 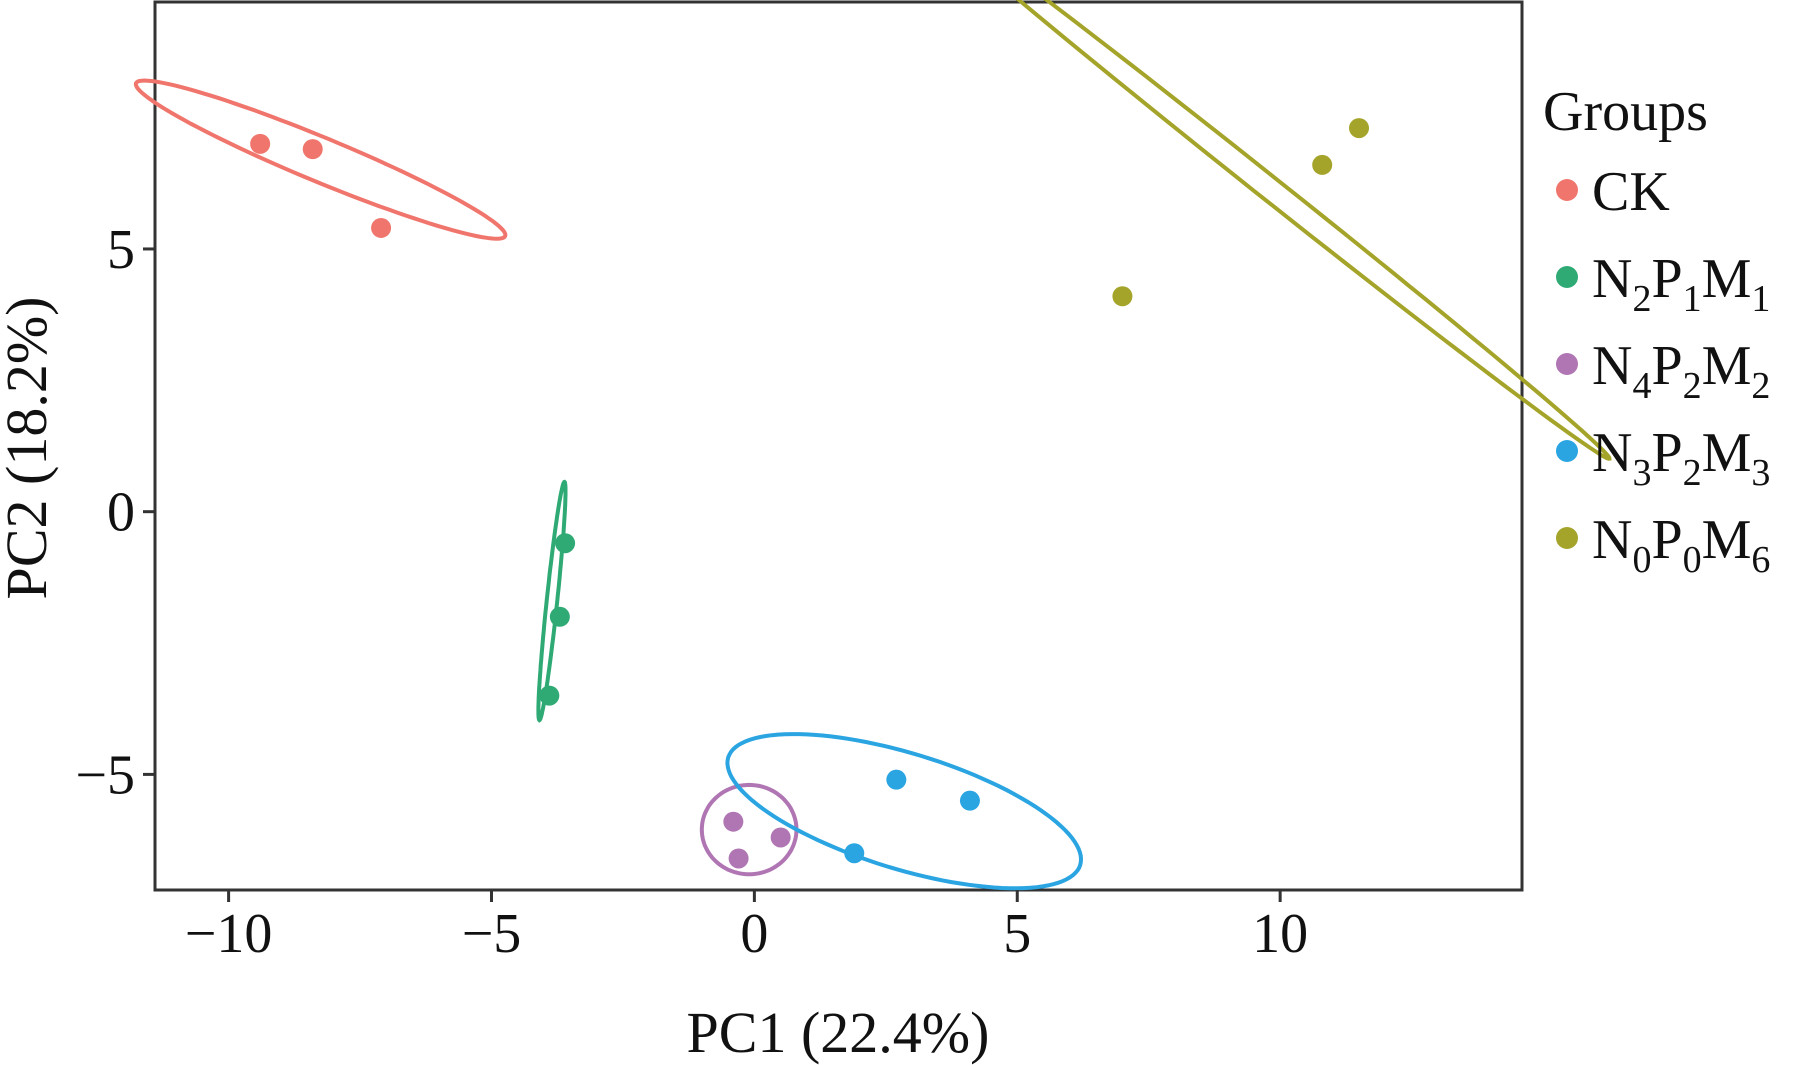 What do you see at coordinates (1681, 371) in the screenshot?
I see `legend-label-n4p2m2: N4P2M2` at bounding box center [1681, 371].